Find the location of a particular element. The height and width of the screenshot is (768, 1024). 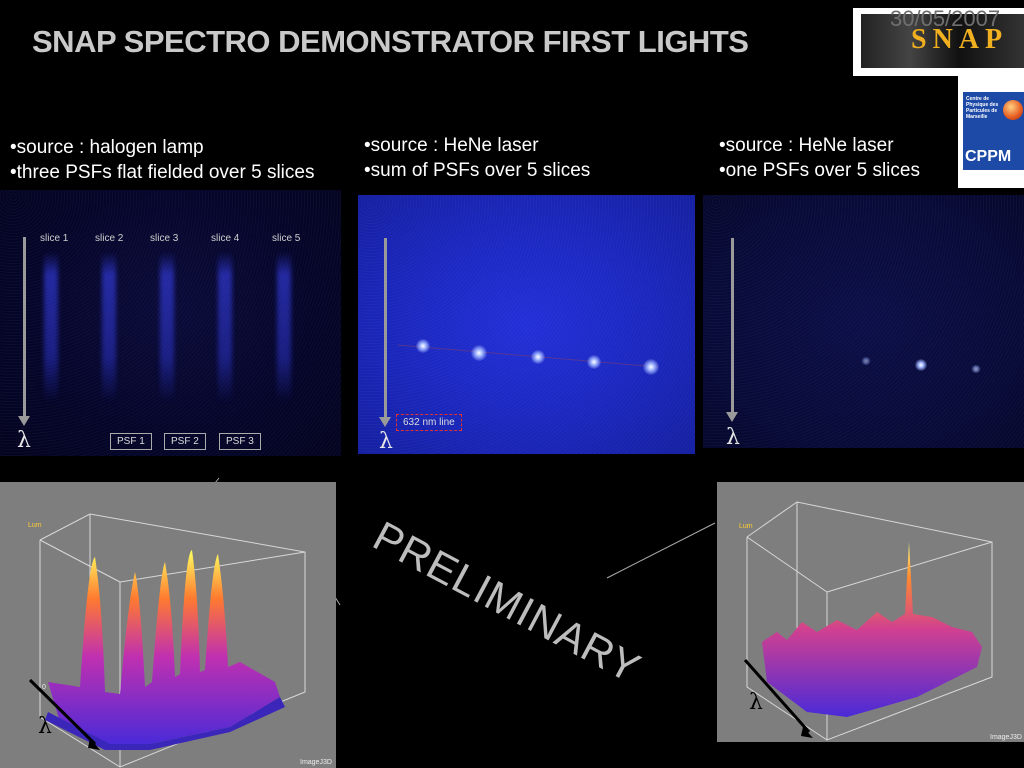

slice-label-2: slice 2 is located at coordinates (109, 238).